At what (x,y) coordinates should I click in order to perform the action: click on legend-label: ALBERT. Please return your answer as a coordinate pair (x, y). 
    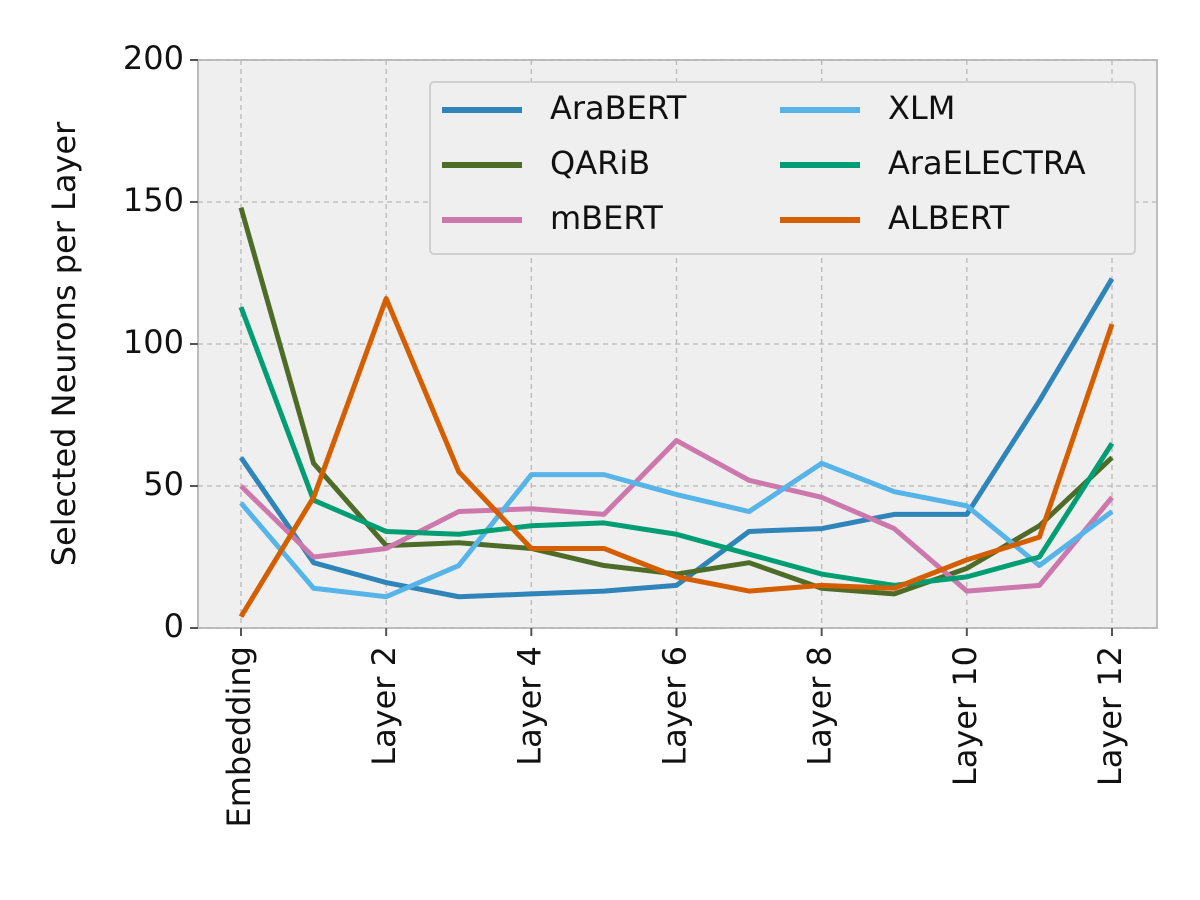
    Looking at the image, I should click on (949, 218).